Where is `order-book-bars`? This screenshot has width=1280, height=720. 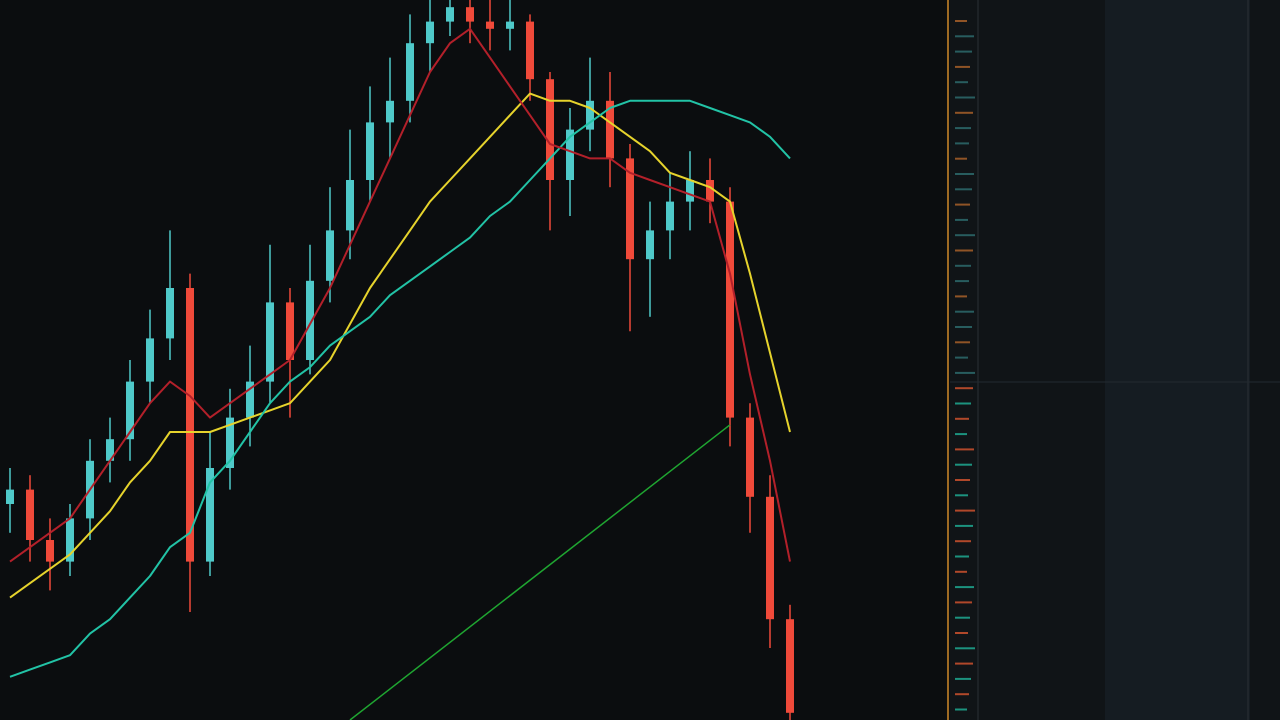 order-book-bars is located at coordinates (965, 365).